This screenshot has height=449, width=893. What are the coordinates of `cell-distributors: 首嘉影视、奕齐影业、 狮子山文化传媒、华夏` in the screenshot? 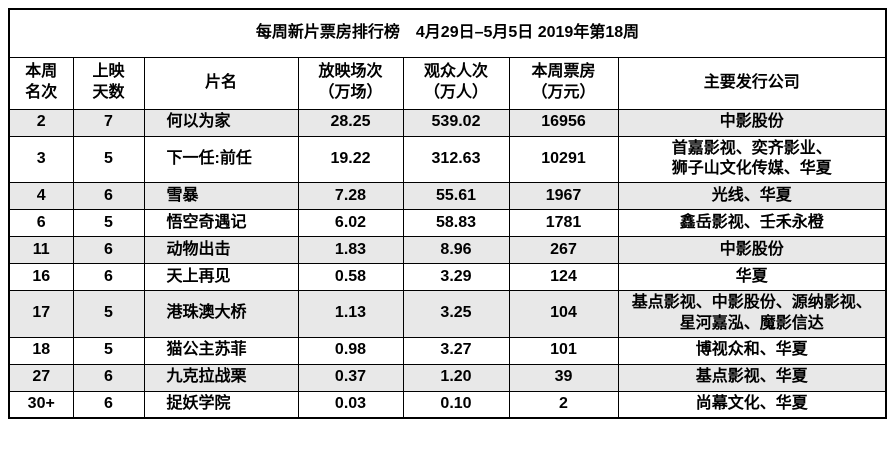 It's located at (752, 159).